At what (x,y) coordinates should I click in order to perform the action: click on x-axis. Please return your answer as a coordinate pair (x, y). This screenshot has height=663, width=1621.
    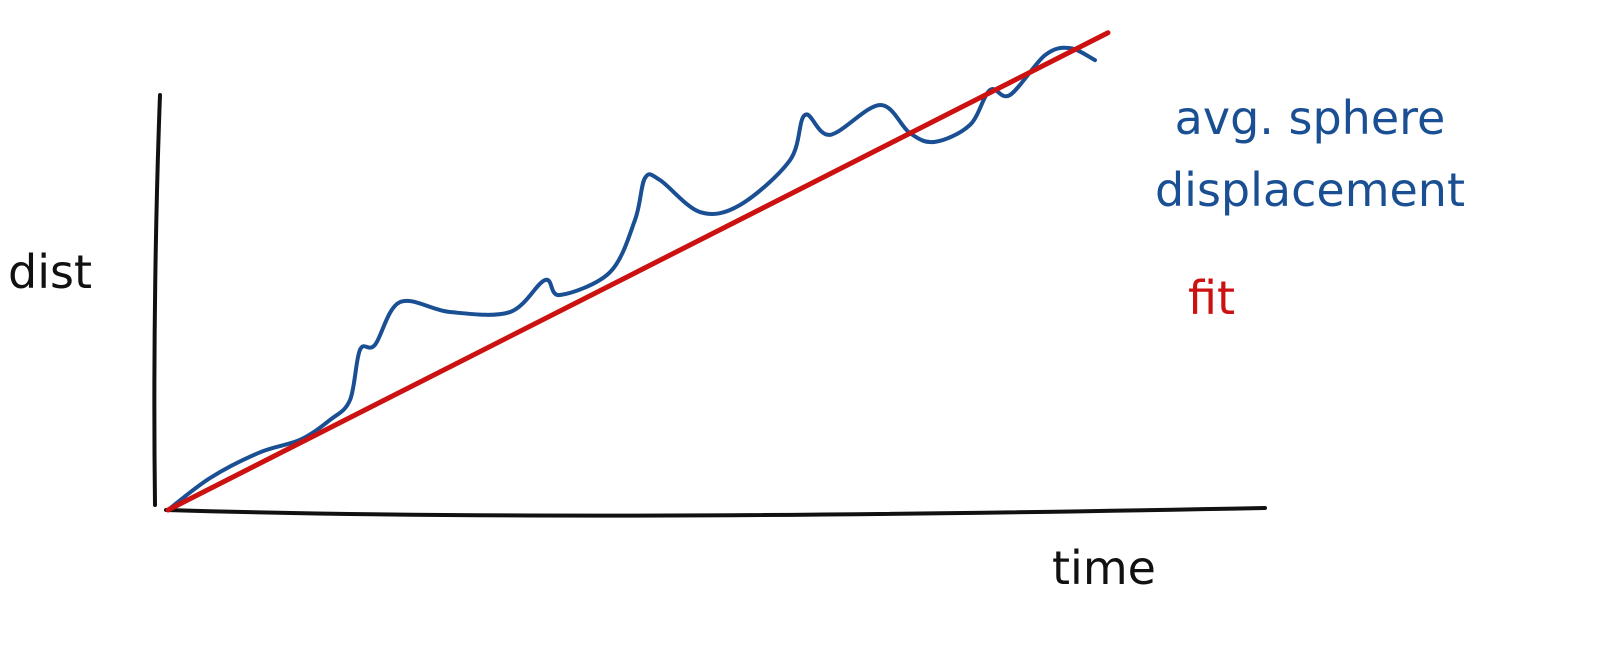
    Looking at the image, I should click on (715, 512).